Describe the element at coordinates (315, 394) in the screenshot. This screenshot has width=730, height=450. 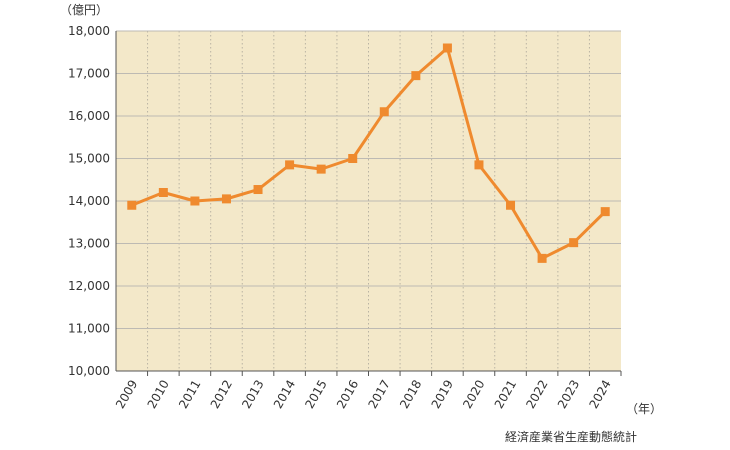
I see `x-tick-label: 2015` at that location.